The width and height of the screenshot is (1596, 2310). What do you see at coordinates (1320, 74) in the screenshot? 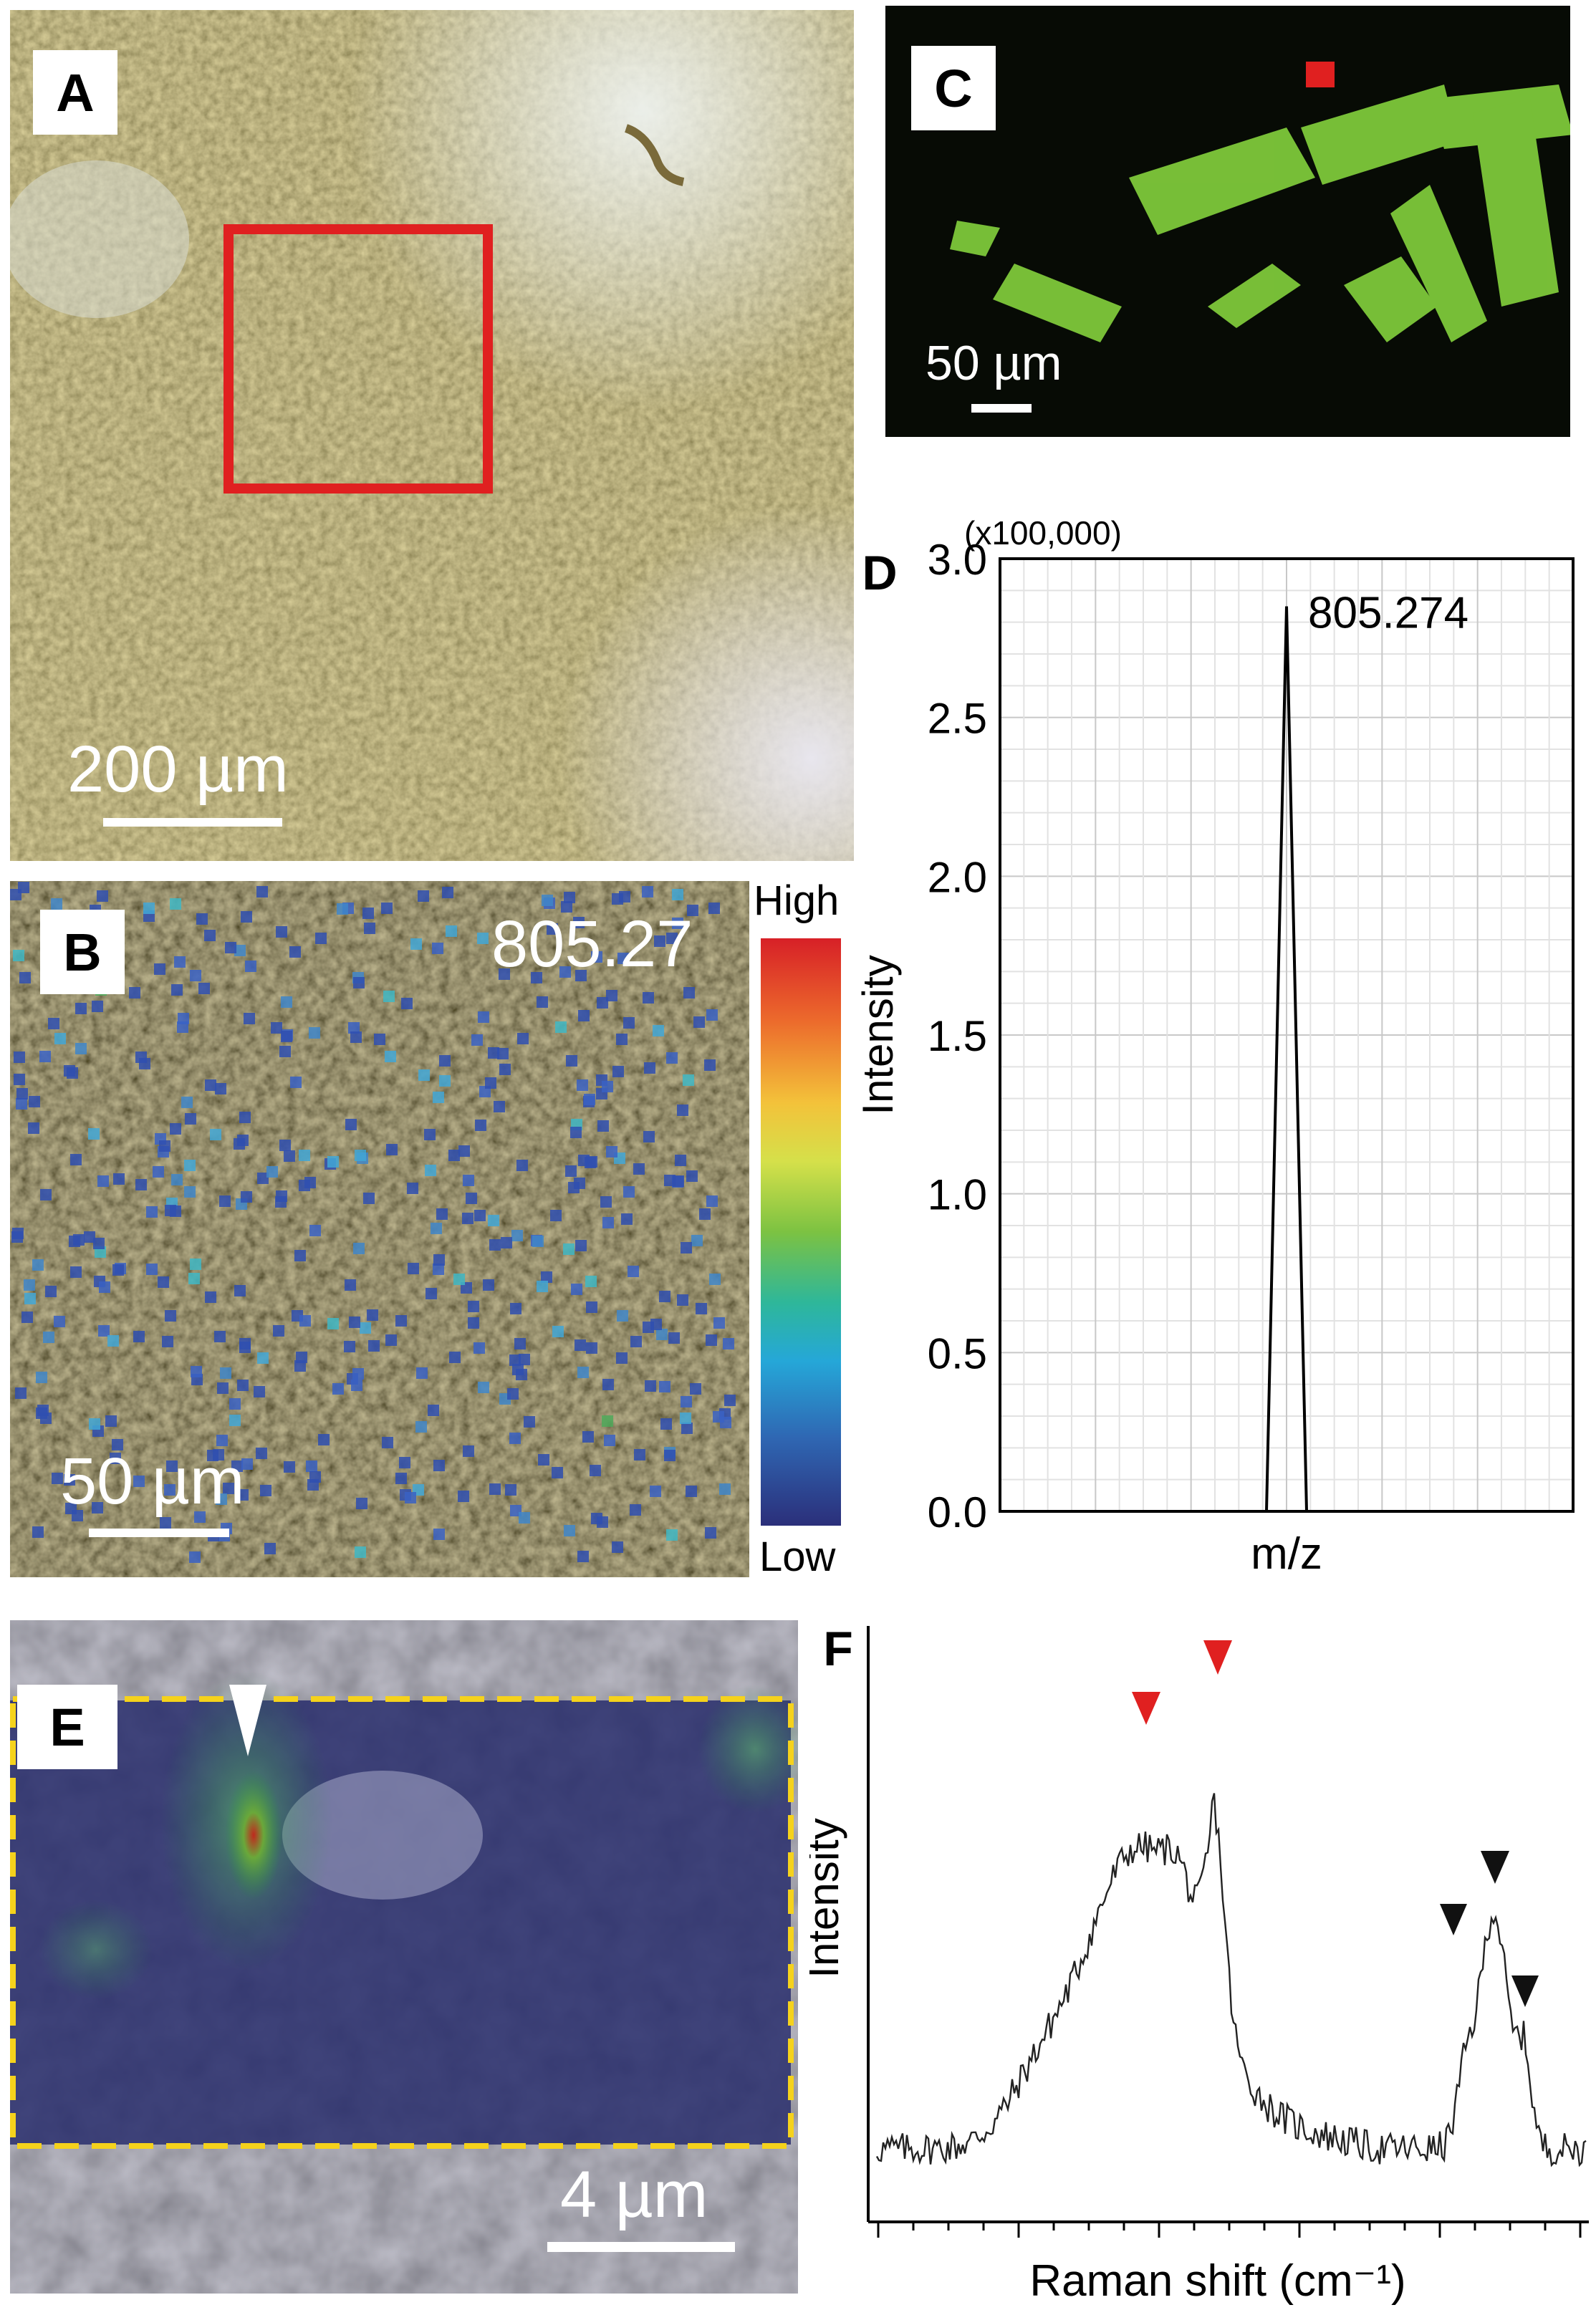
I see `sample-marker` at bounding box center [1320, 74].